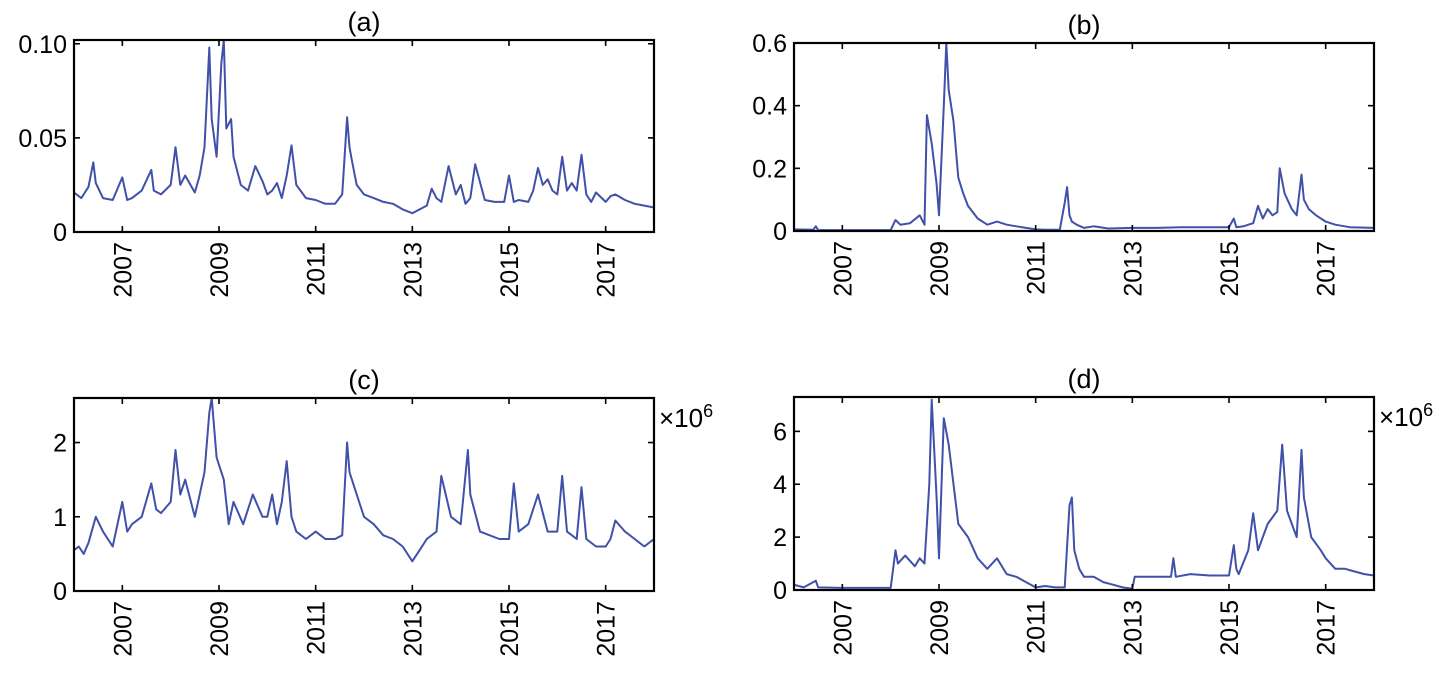  I want to click on panel-d-xtick-label: 2017, so click(1327, 628).